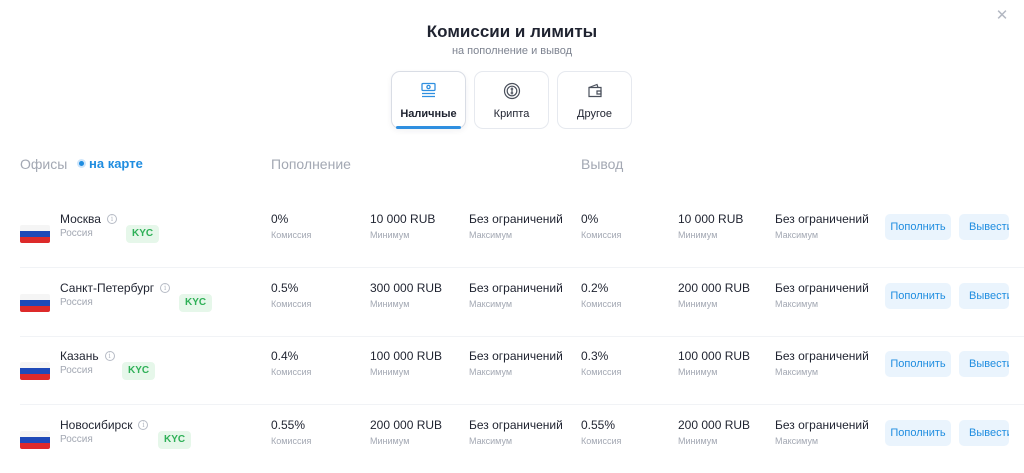 This screenshot has width=1024, height=473. What do you see at coordinates (403, 219) in the screenshot?
I see `deposit-min: 10 000 RUB` at bounding box center [403, 219].